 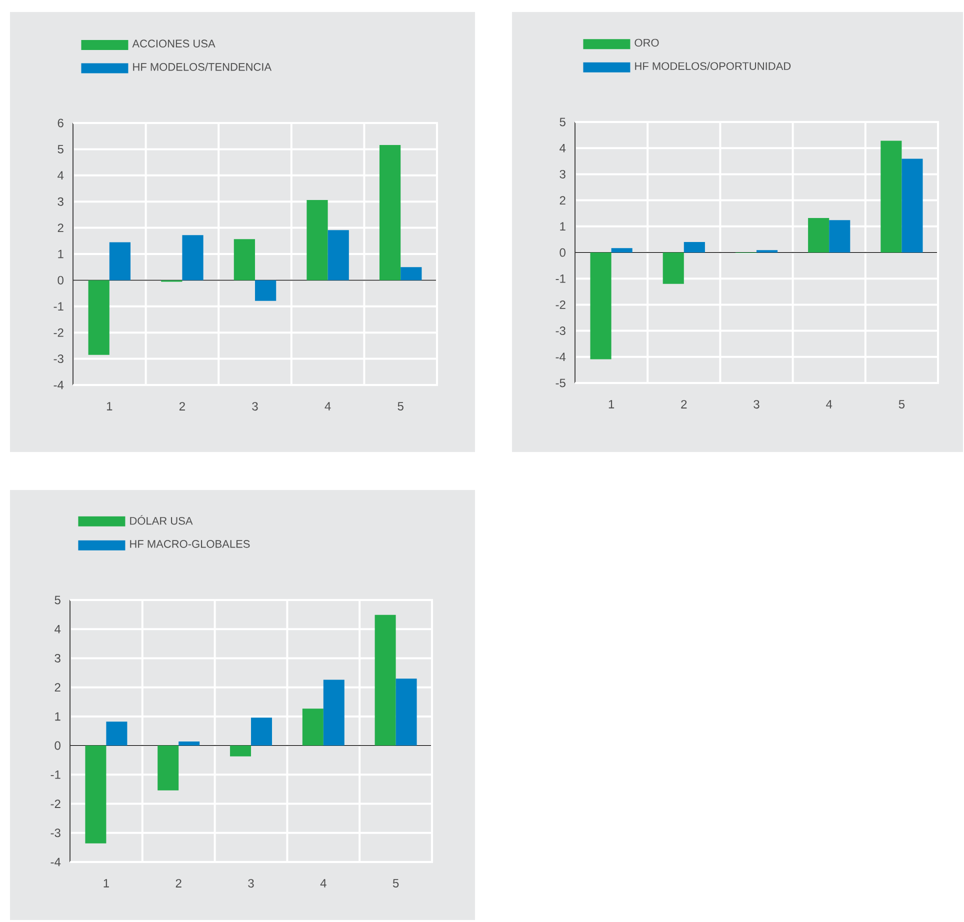 What do you see at coordinates (174, 44) in the screenshot?
I see `legend-label: ACCIONES USA` at bounding box center [174, 44].